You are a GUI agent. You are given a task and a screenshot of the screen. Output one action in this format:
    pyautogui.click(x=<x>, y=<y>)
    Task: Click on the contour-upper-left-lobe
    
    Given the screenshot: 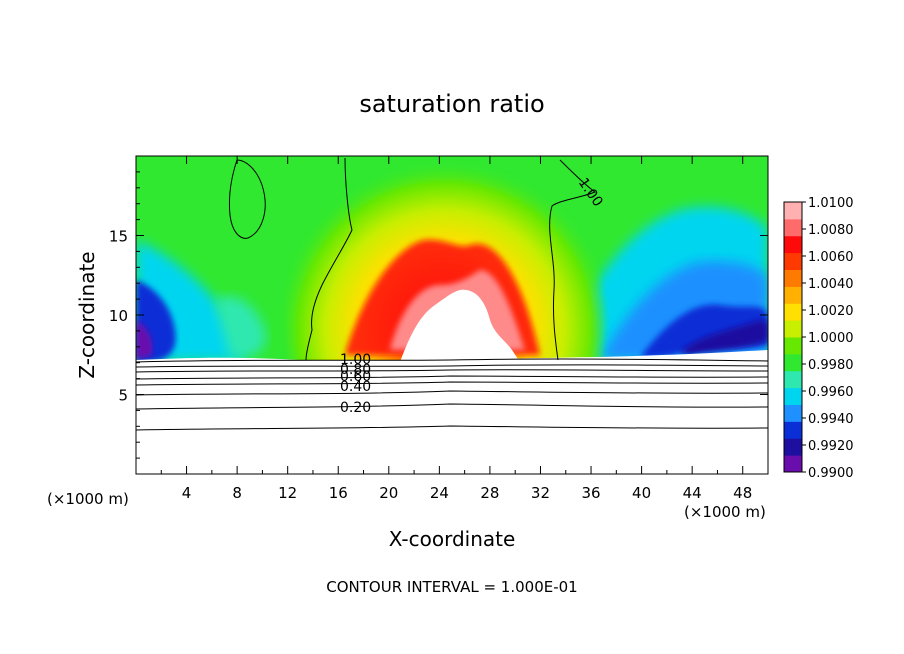 What is the action you would take?
    pyautogui.click(x=247, y=199)
    